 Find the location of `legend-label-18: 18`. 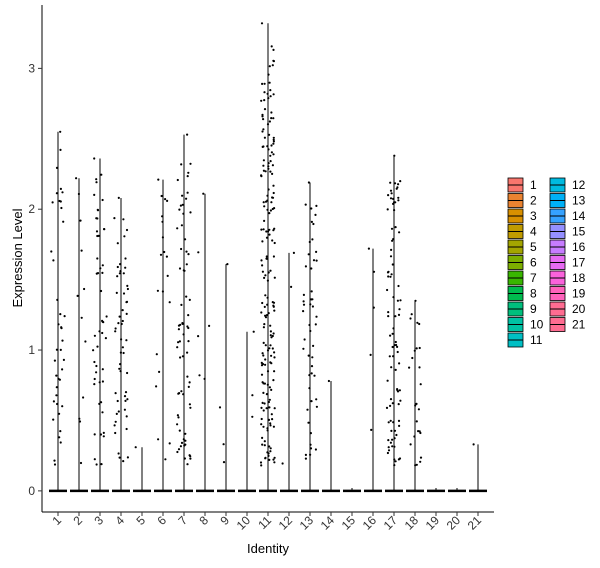

legend-label-18: 18 is located at coordinates (579, 278).